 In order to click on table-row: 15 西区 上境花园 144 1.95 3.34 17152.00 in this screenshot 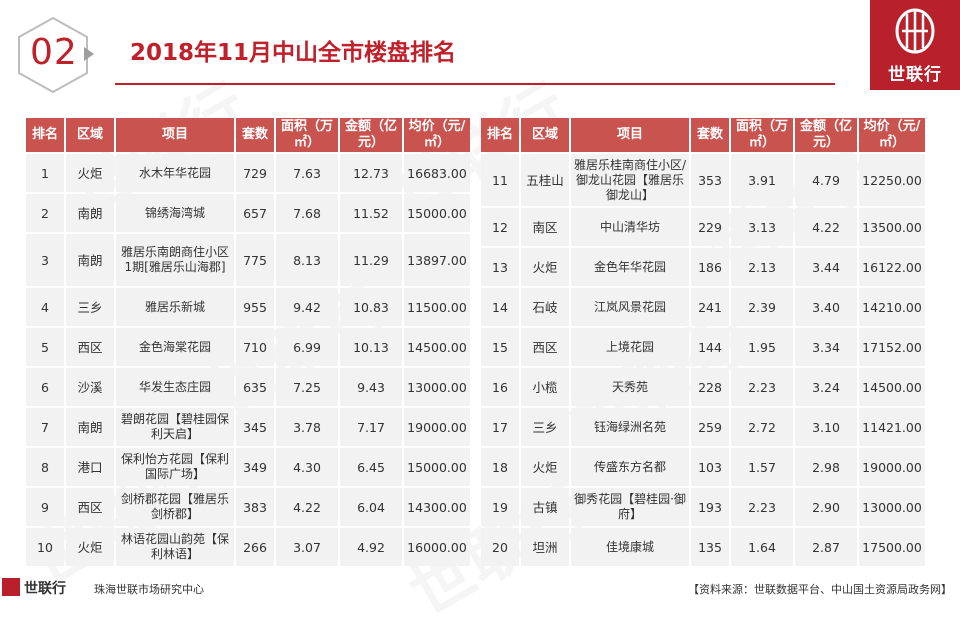, I will do `click(703, 347)`.